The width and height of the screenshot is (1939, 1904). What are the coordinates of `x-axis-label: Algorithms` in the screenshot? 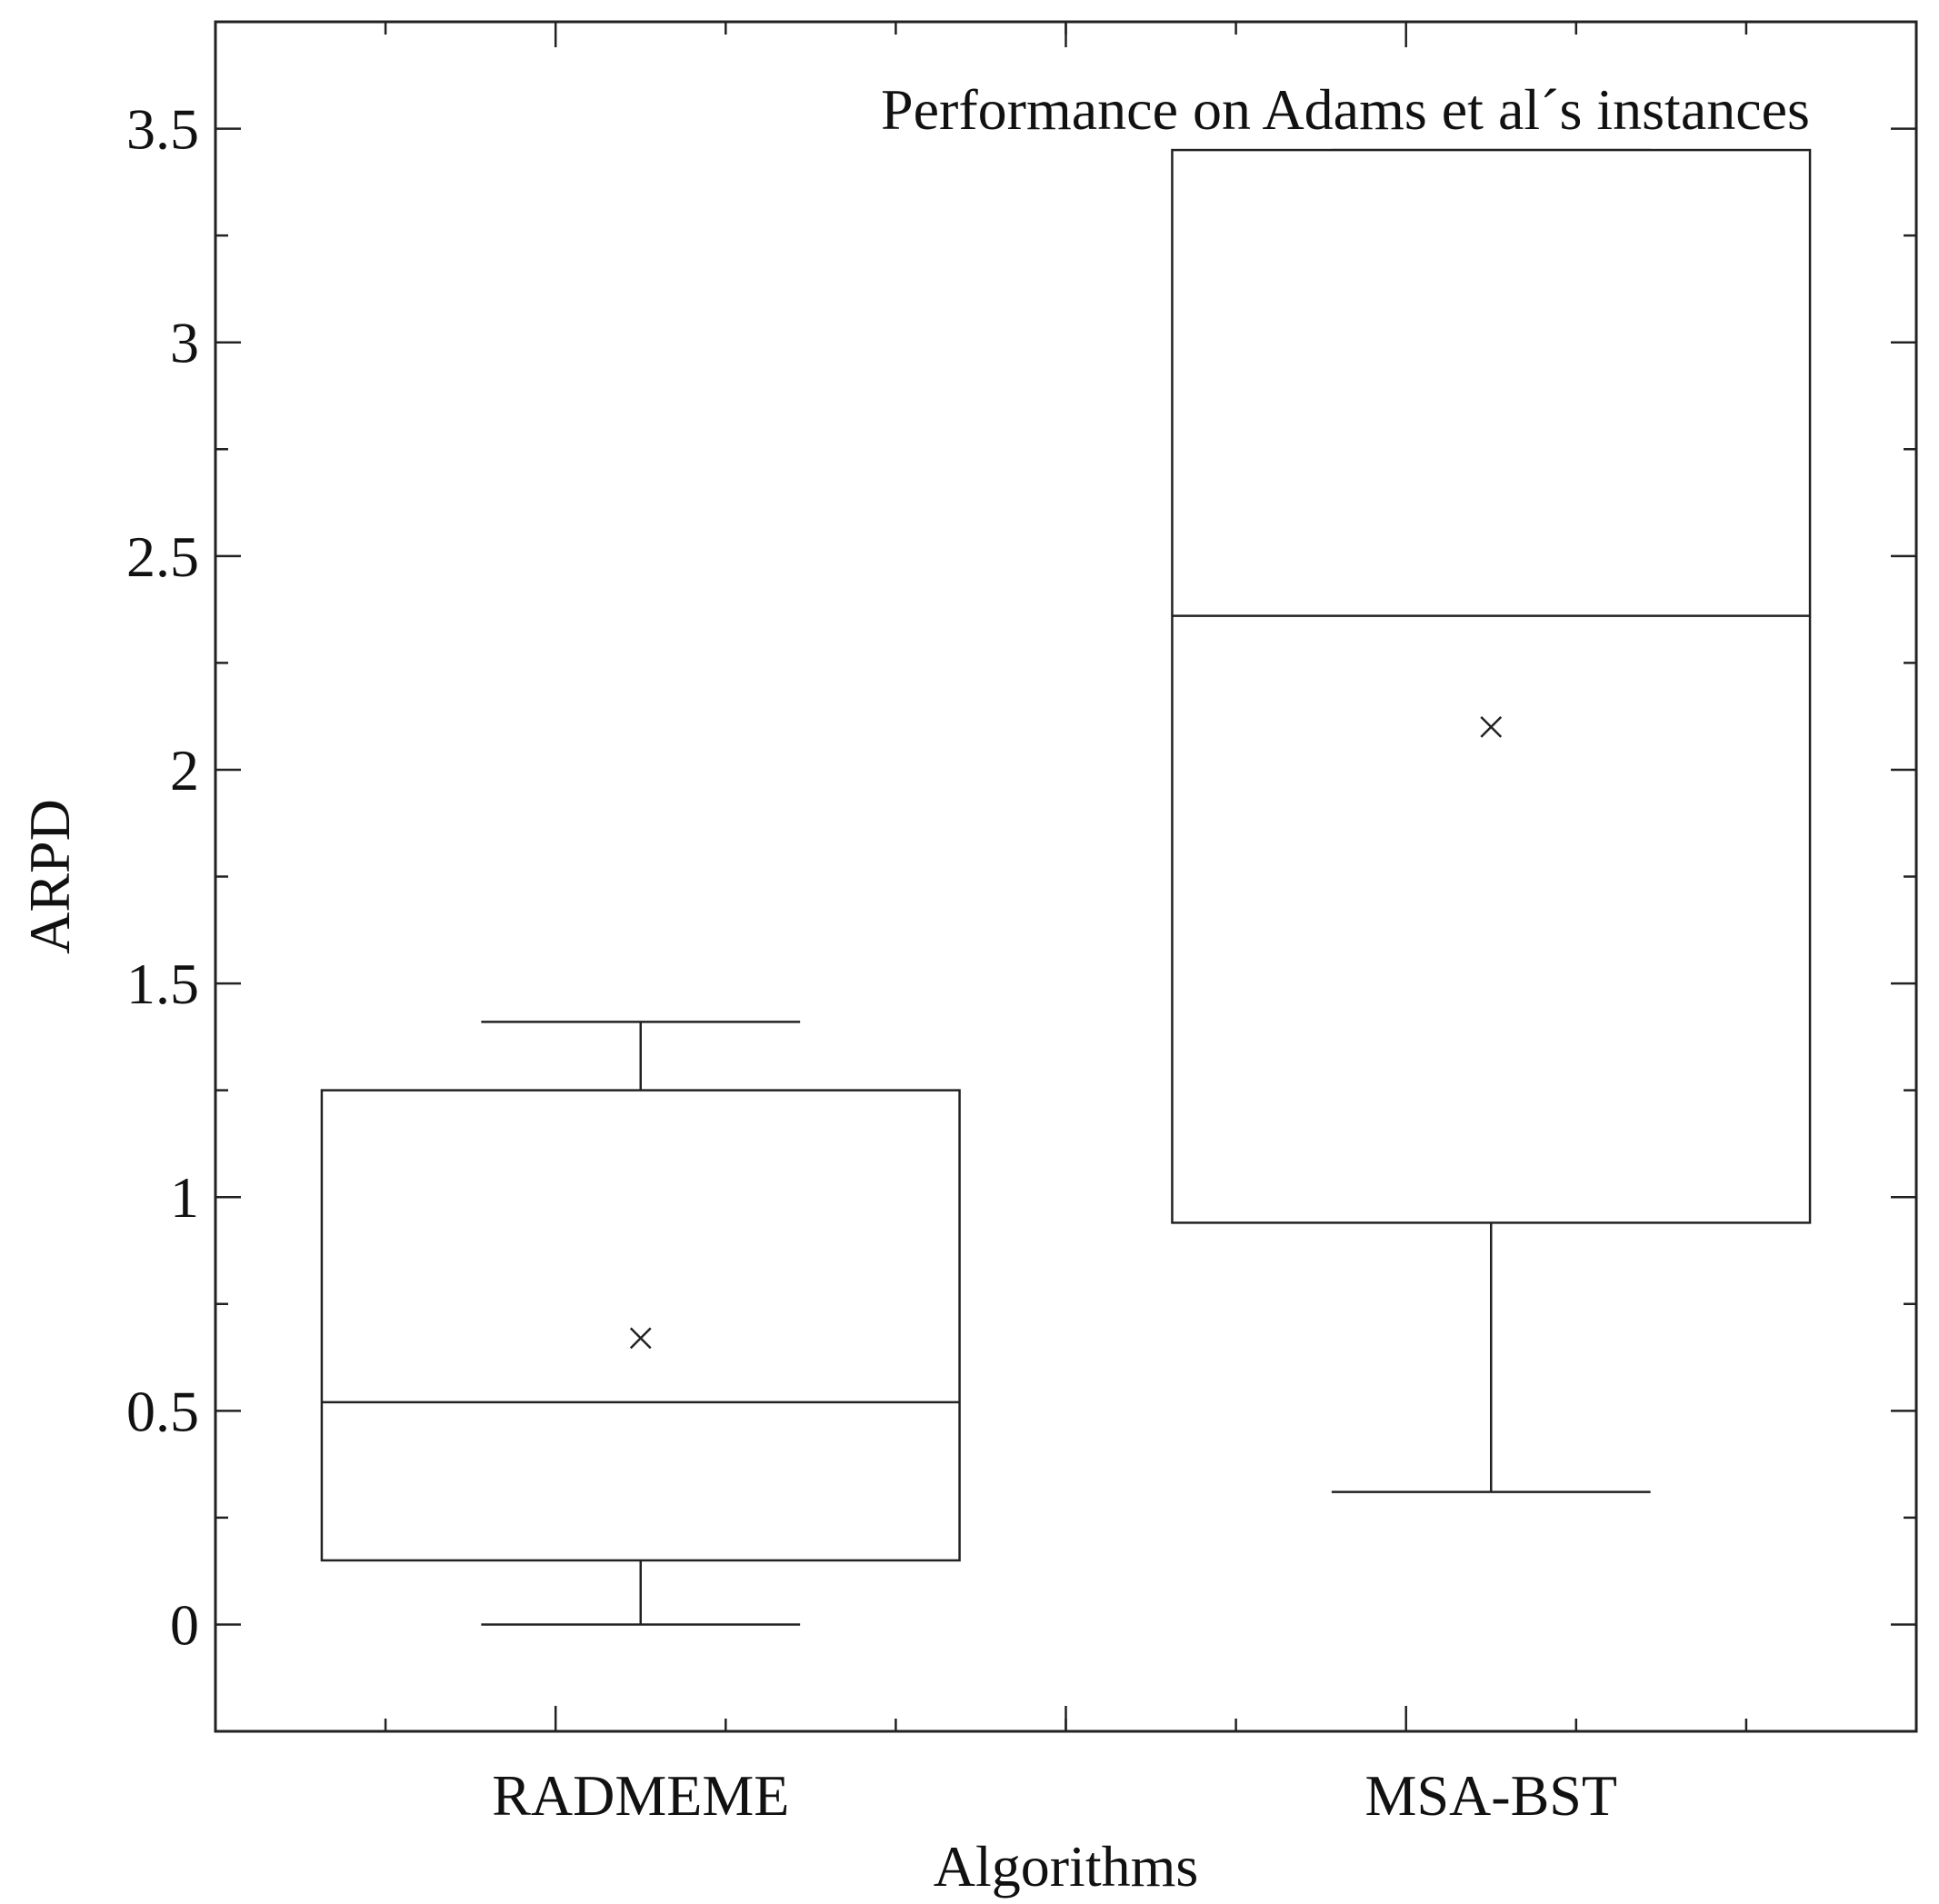 It's located at (1066, 1866).